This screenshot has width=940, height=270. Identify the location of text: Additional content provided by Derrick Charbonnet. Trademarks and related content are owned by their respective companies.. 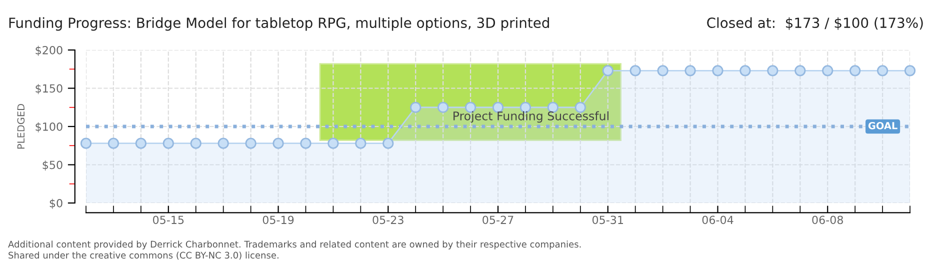
(294, 245).